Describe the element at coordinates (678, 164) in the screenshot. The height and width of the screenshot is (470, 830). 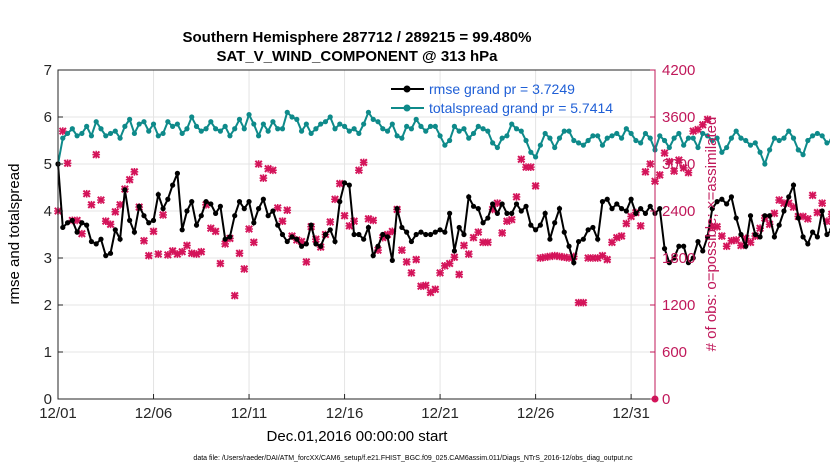
I see `y-right-tick-label: 3000` at that location.